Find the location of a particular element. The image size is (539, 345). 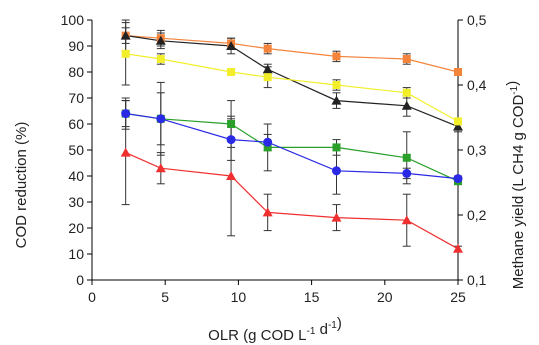

x-axis-title: OLR (g COD L-1 d-1) is located at coordinates (275, 329).